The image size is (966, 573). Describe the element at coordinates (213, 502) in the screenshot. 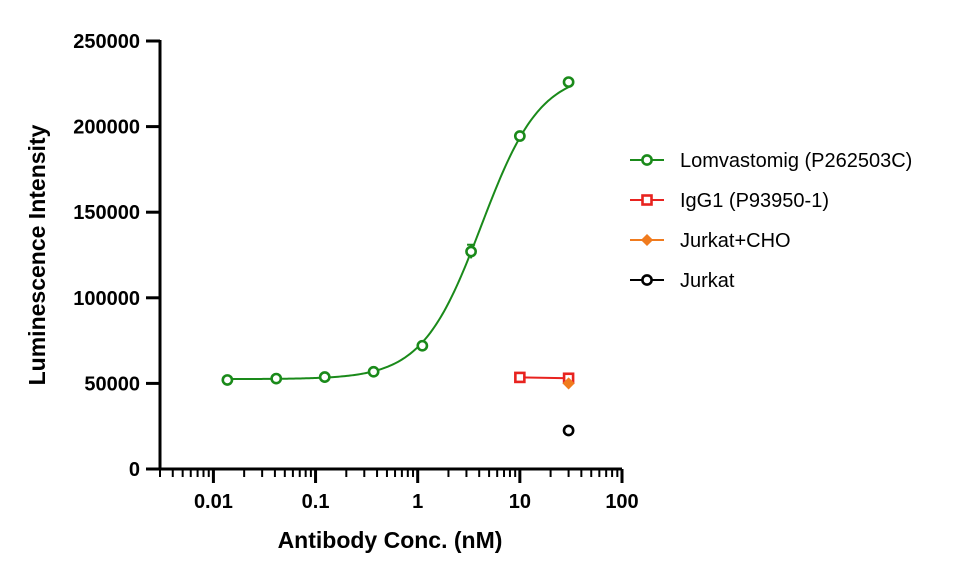

I see `x-tick-label: 0.01` at that location.